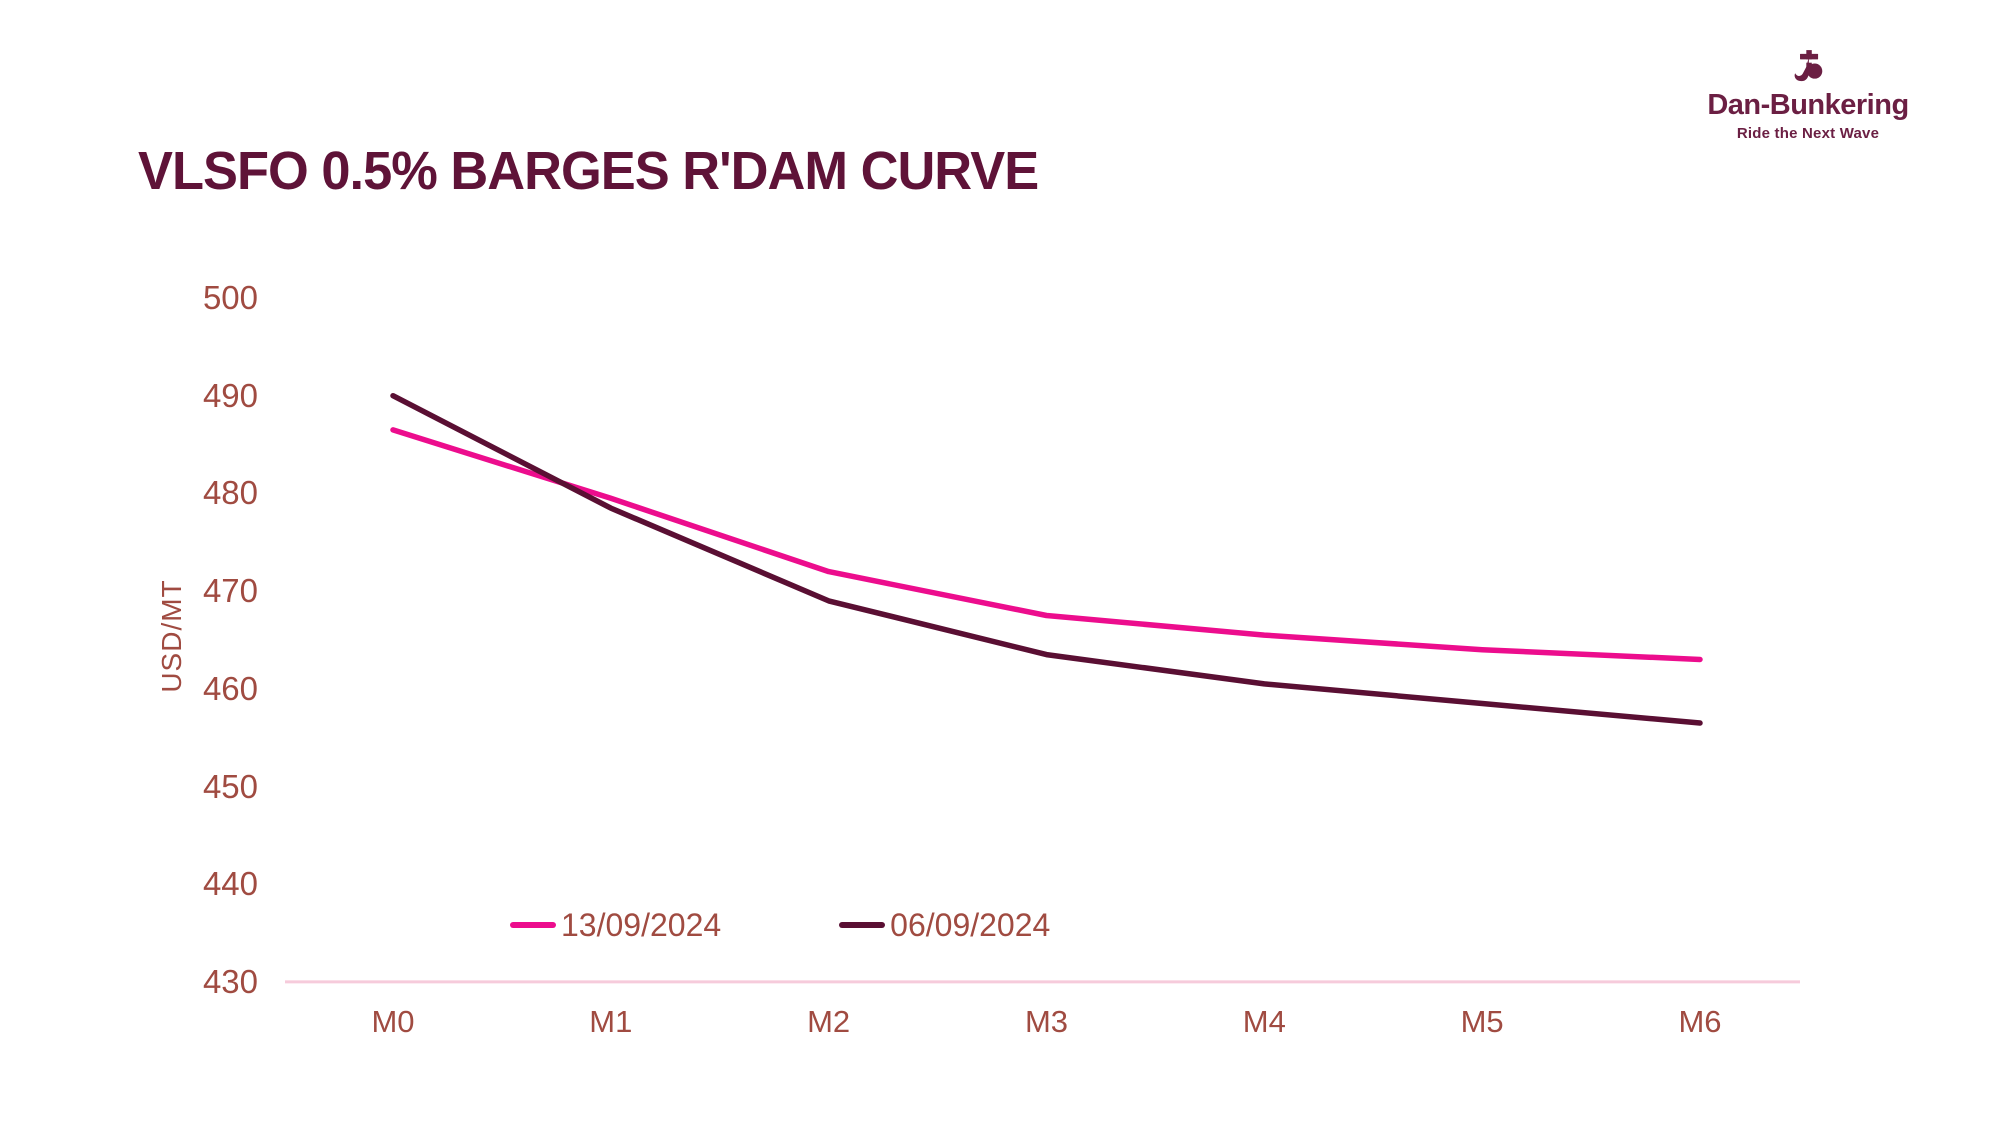  What do you see at coordinates (1264, 1021) in the screenshot?
I see `x-tick-label: M4` at bounding box center [1264, 1021].